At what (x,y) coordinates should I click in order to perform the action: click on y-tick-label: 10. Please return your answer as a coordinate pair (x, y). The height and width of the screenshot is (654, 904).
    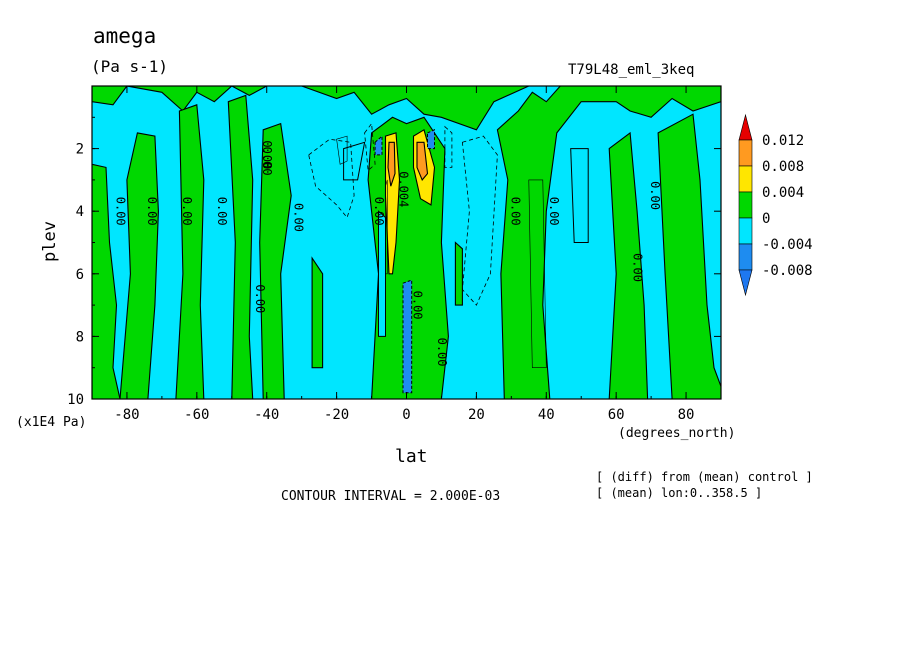
    Looking at the image, I should click on (75, 400).